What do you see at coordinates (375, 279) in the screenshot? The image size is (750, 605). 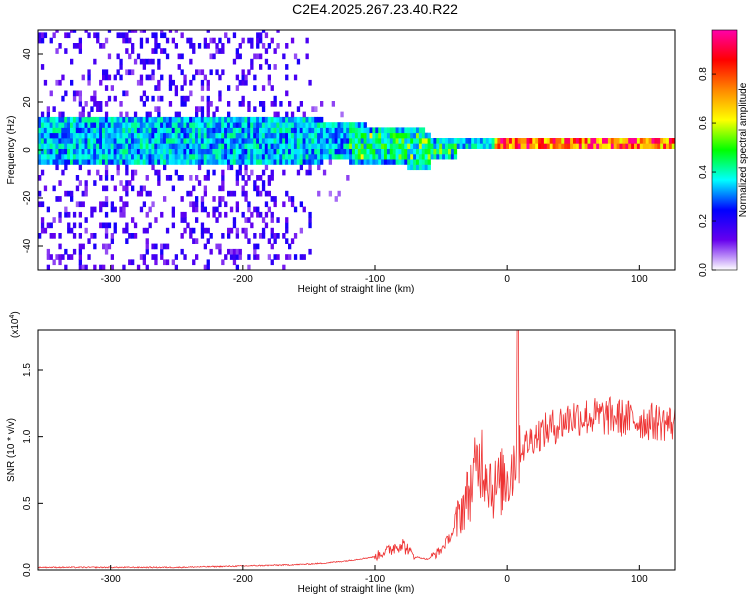 I see `x-tick-label: -100` at bounding box center [375, 279].